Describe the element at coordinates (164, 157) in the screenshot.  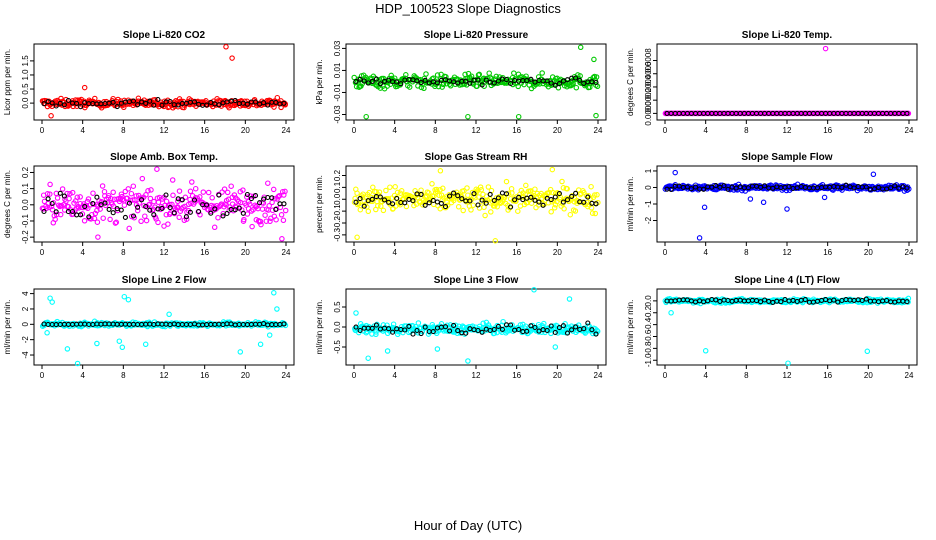
I see `panel-title: Slope Amb. Box Temp.` at that location.